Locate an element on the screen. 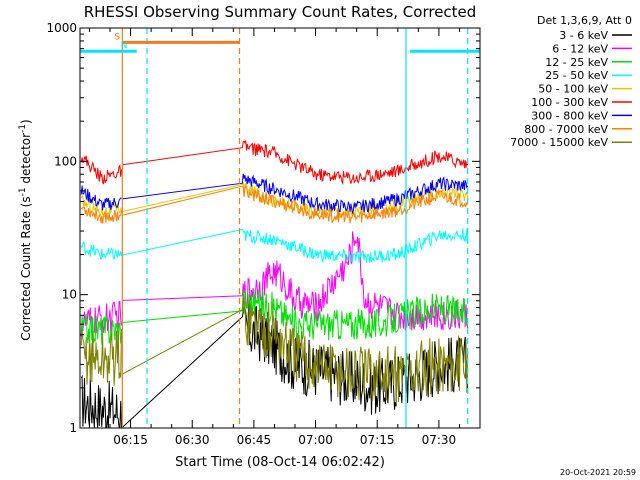 The image size is (640, 480). x-tick-label: 07:00 is located at coordinates (315, 440).